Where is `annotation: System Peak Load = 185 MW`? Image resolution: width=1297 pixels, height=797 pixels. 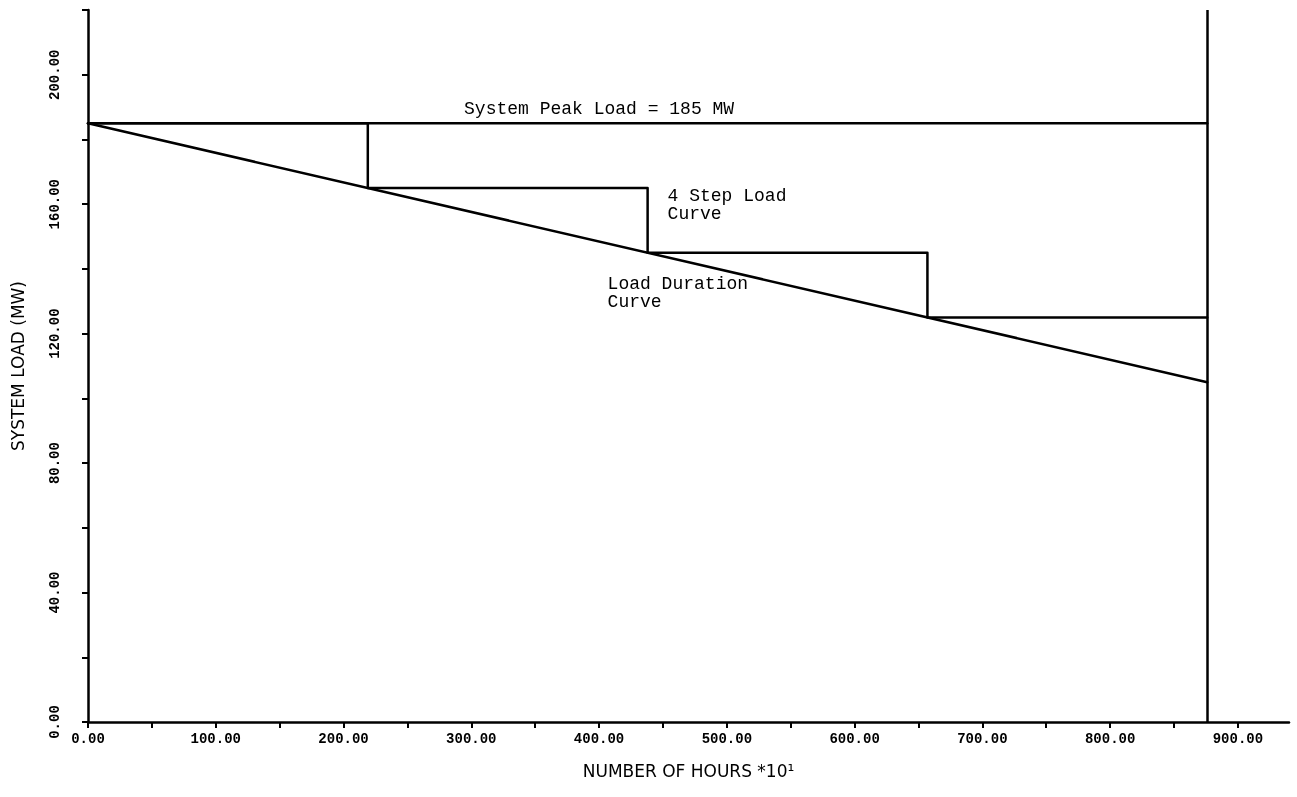 annotation: System Peak Load = 185 MW is located at coordinates (599, 109).